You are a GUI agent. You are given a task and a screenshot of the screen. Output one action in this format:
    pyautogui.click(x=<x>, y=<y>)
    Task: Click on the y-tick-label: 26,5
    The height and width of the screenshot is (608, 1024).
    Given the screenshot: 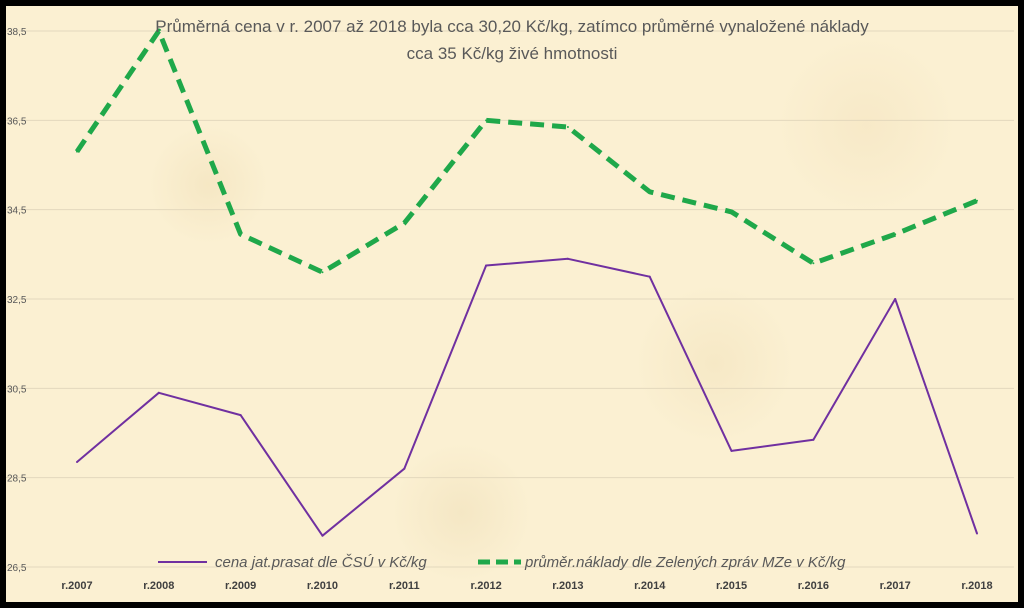 What is the action you would take?
    pyautogui.click(x=17, y=568)
    